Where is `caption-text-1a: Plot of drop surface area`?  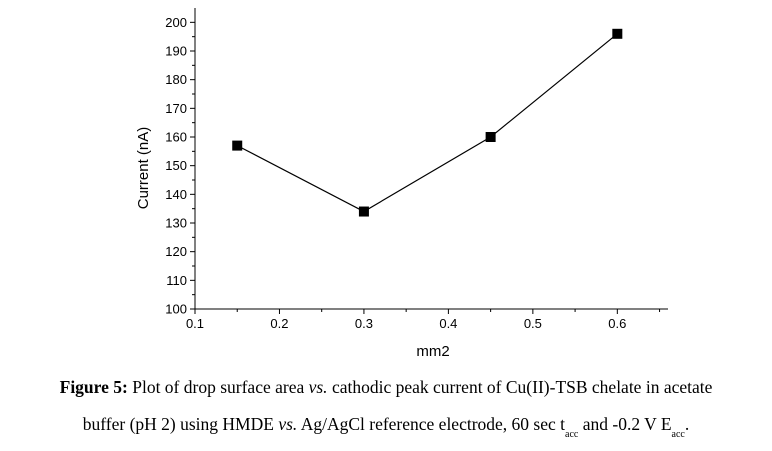
caption-text-1a: Plot of drop surface area is located at coordinates (218, 387).